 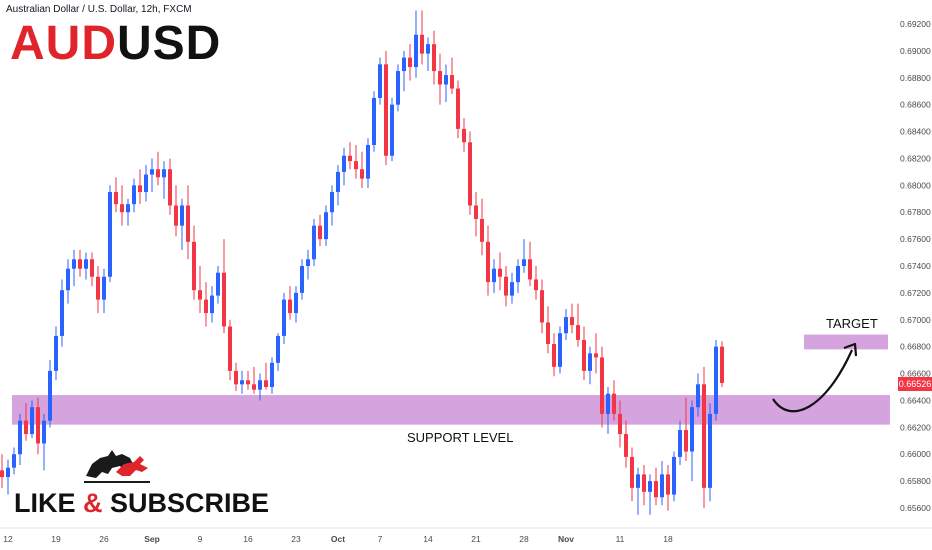 I want to click on price-tick-label: 0.67000, so click(x=915, y=320).